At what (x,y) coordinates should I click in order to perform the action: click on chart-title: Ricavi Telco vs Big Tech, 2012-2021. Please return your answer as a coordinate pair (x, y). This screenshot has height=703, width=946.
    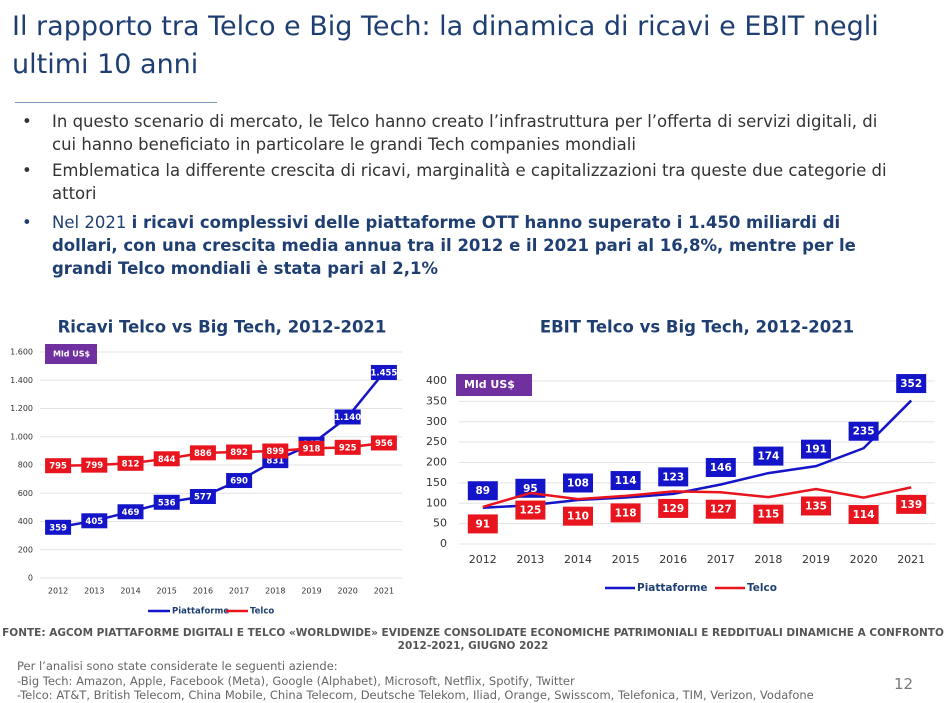
    Looking at the image, I should click on (222, 327).